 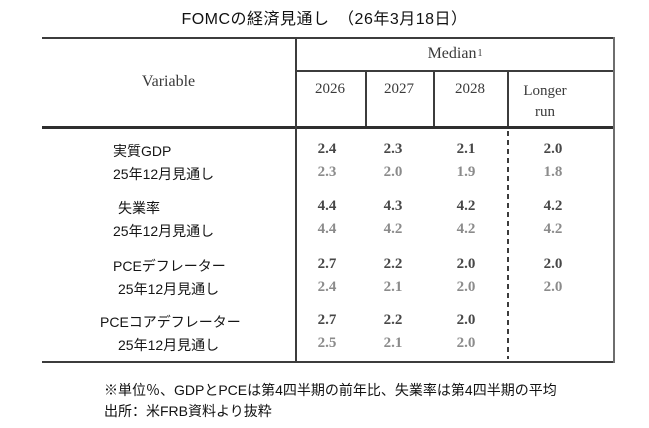 What do you see at coordinates (545, 101) in the screenshot?
I see `column-header-longer-run: Longer run` at bounding box center [545, 101].